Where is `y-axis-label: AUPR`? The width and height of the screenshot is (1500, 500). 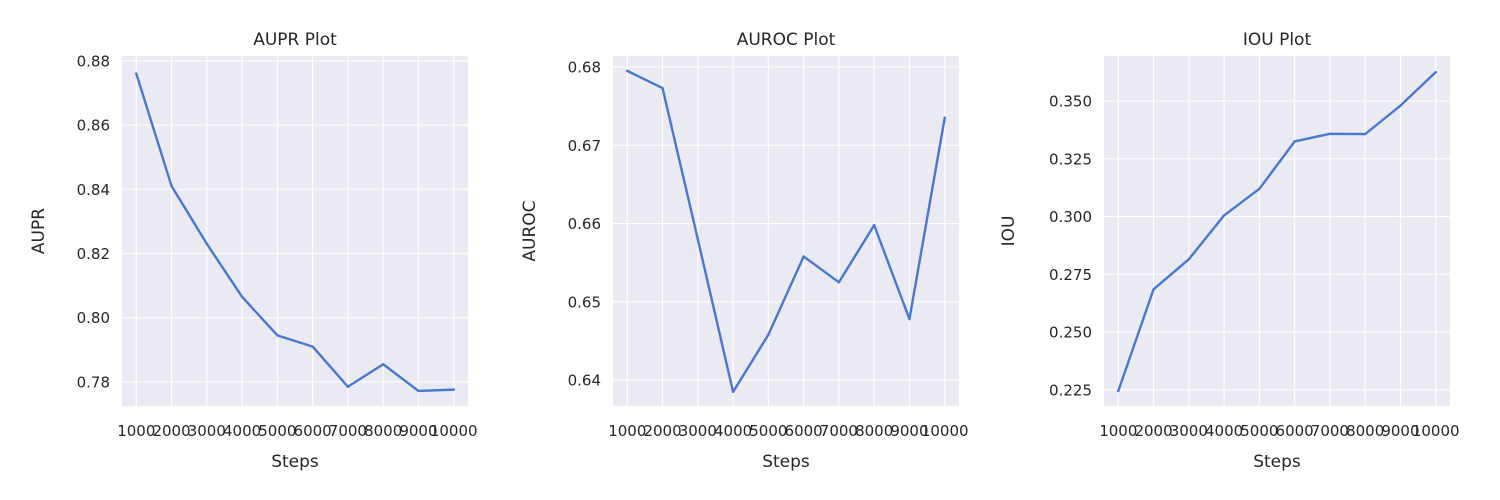
y-axis-label: AUPR is located at coordinates (39, 231).